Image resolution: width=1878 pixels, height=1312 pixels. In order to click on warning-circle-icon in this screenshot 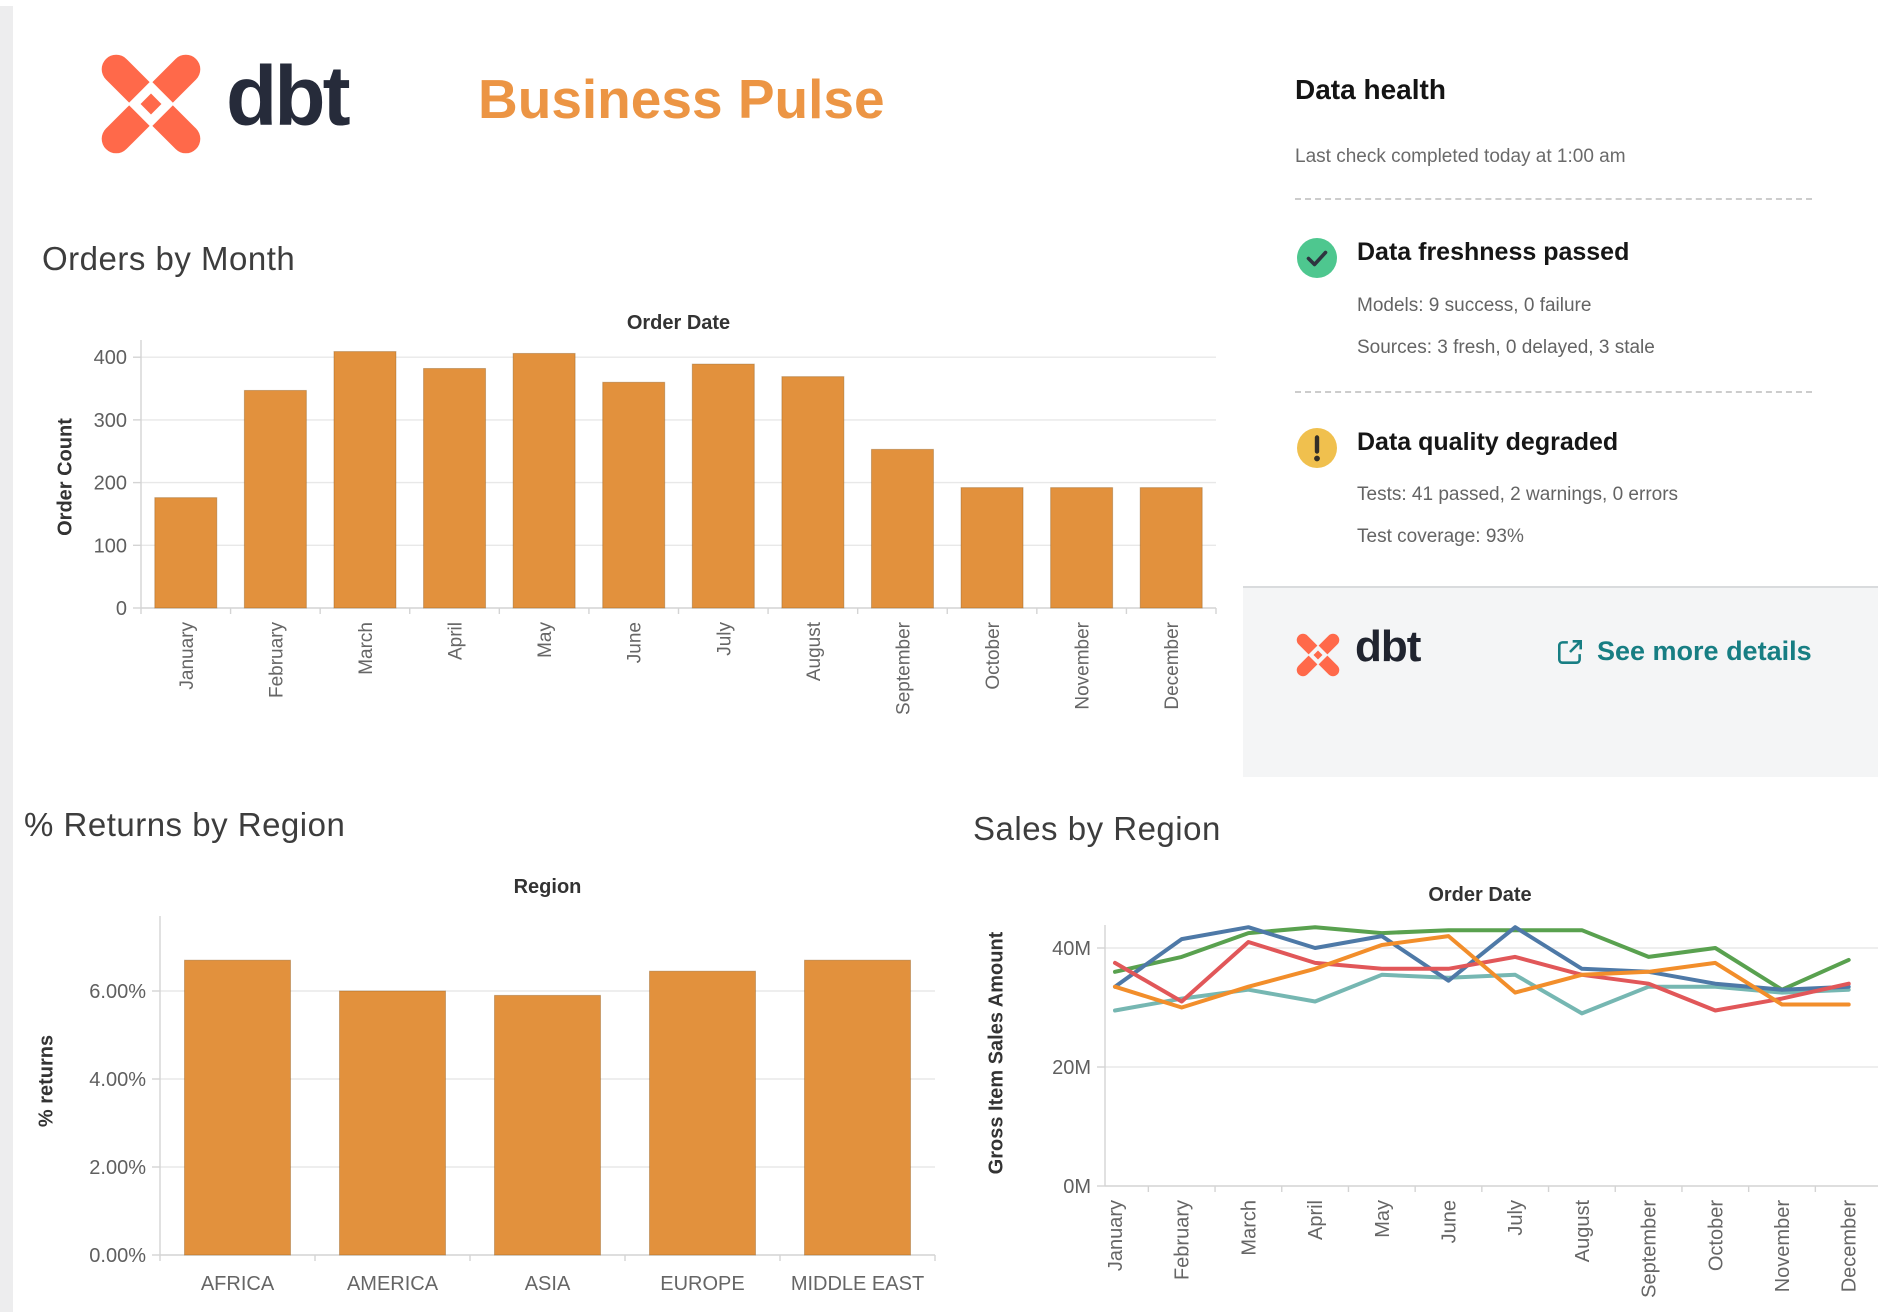, I will do `click(1317, 448)`.